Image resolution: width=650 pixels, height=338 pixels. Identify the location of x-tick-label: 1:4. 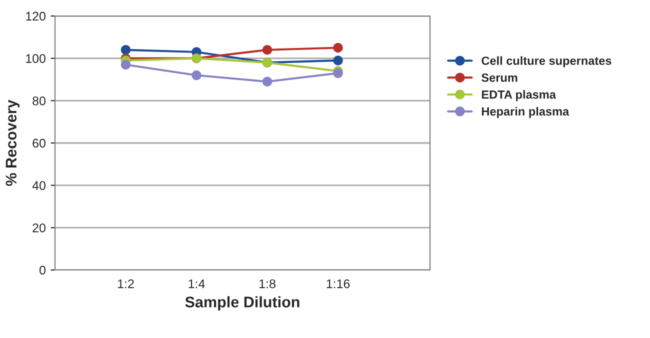
(196, 283).